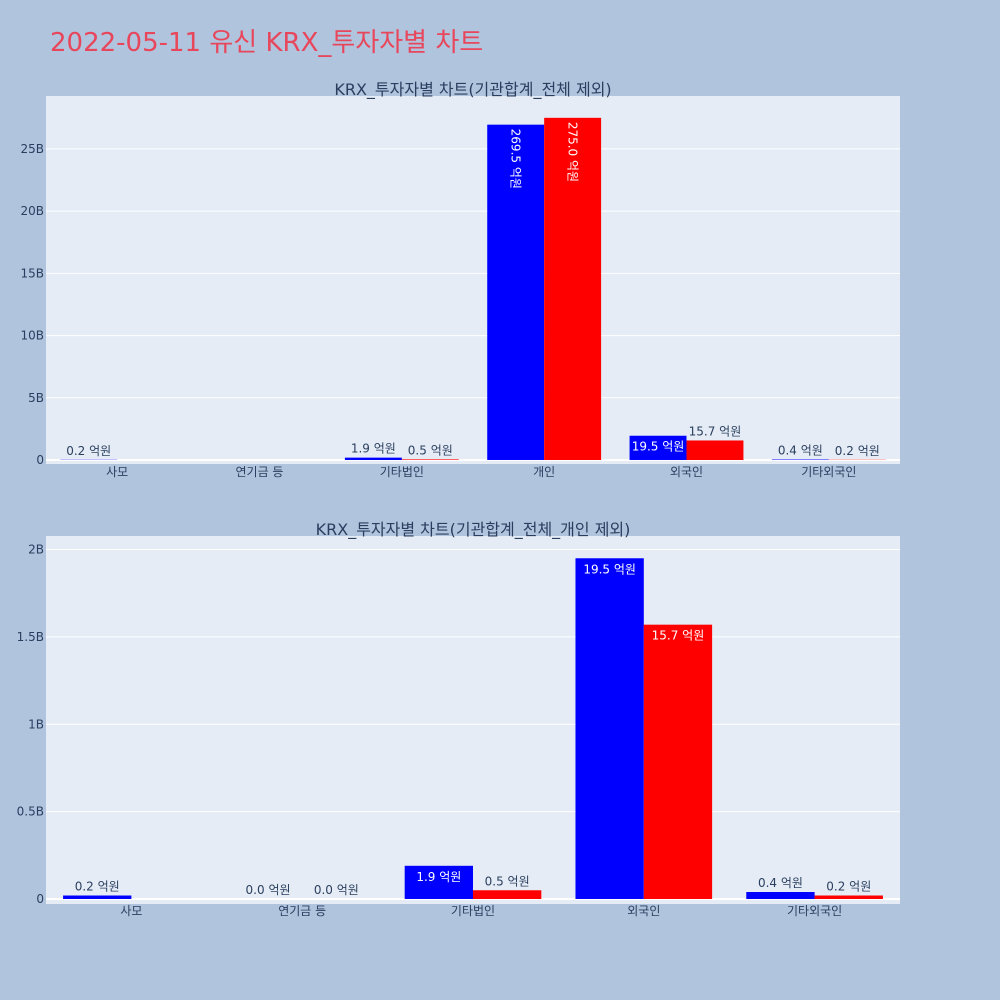 This screenshot has width=1000, height=1000. What do you see at coordinates (544, 472) in the screenshot?
I see `x-tick-label: 개인` at bounding box center [544, 472].